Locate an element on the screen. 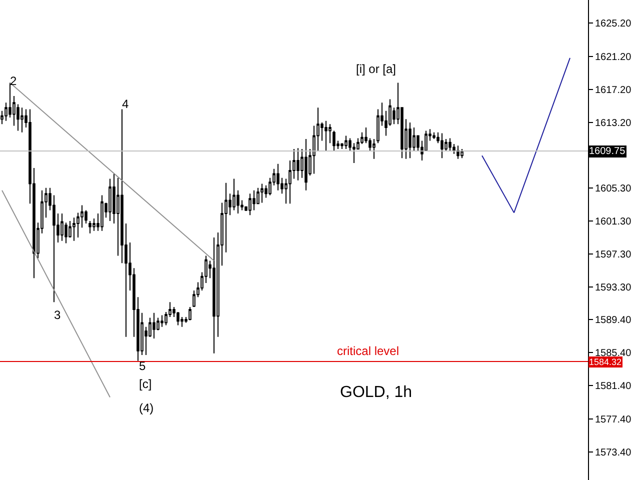 The image size is (640, 480). y-tick-label: 1593.30 is located at coordinates (613, 288).